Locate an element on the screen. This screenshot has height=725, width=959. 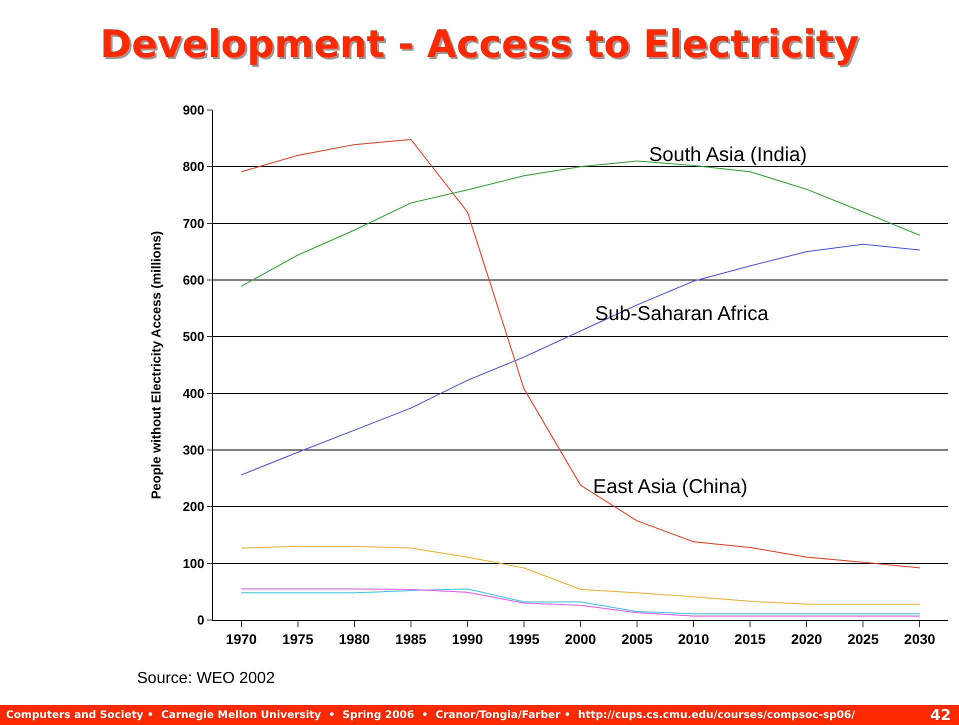
x-tick-label: 2000 is located at coordinates (580, 638).